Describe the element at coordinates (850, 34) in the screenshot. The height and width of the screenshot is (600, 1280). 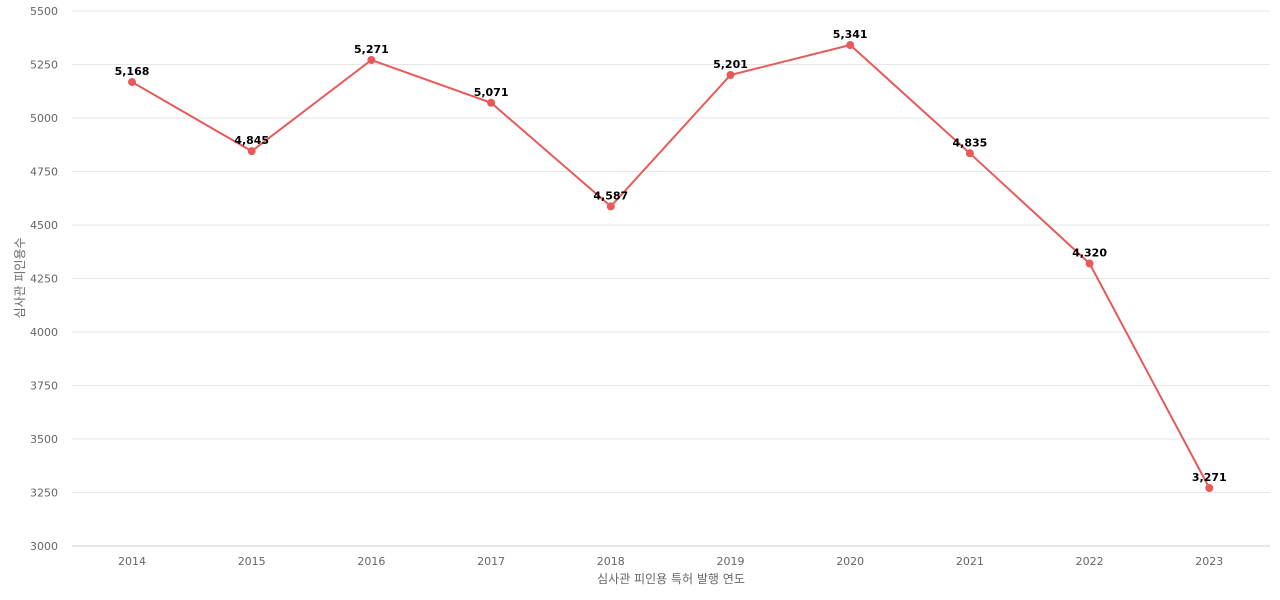
I see `data-label: 5,341` at that location.